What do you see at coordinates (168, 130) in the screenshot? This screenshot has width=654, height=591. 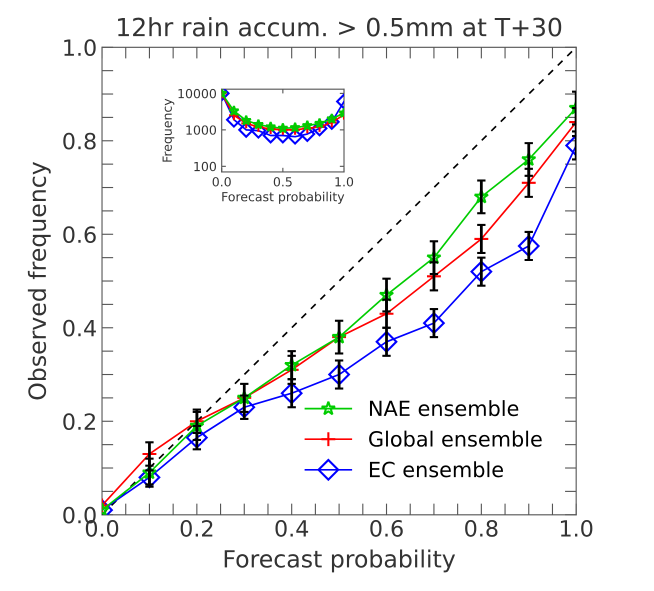 I see `y-axis-title: Frequency` at bounding box center [168, 130].